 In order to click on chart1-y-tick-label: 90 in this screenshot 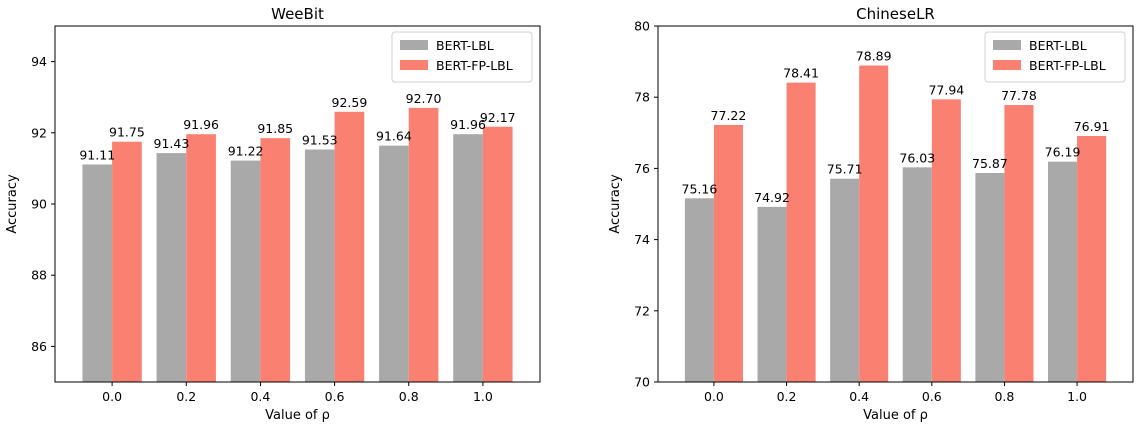, I will do `click(39, 204)`.